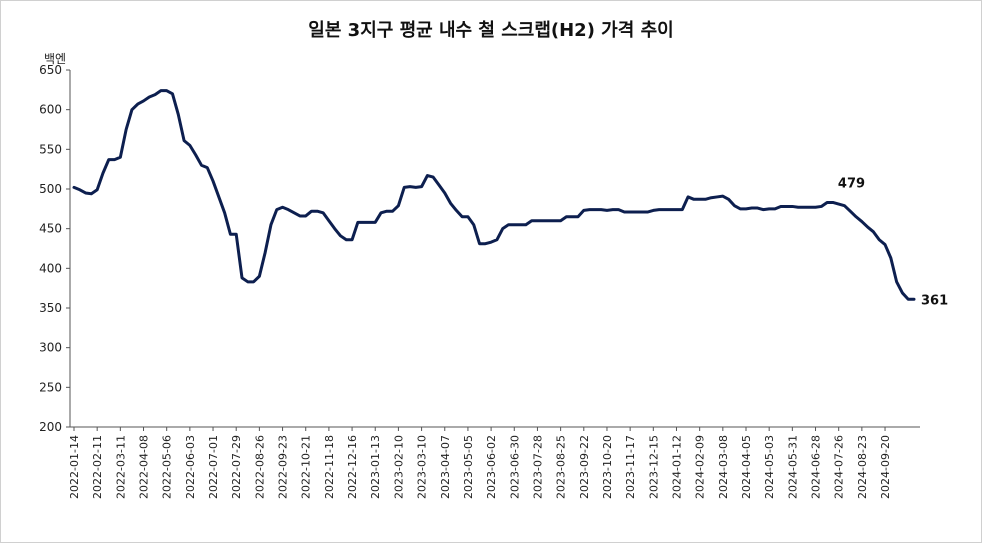  Describe the element at coordinates (74, 467) in the screenshot. I see `x-tick-label: 2022-01-14` at that location.